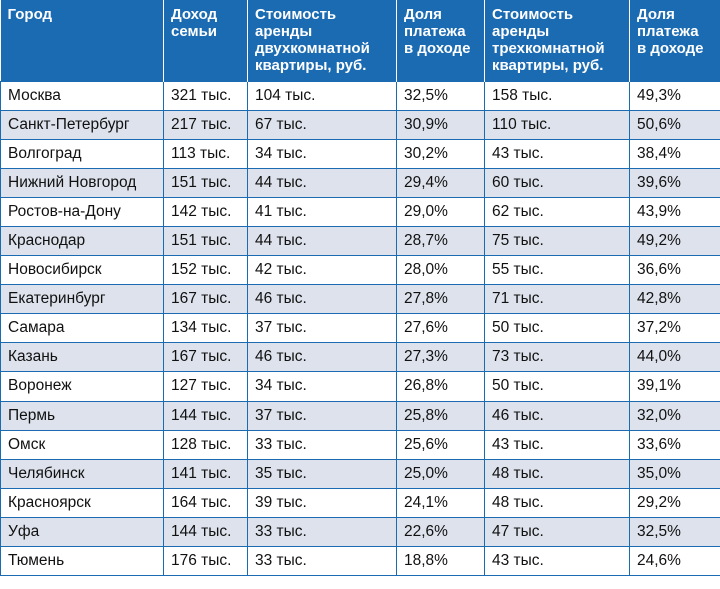  What do you see at coordinates (674, 270) in the screenshot?
I see `three-room-share-cell: 36,6%` at bounding box center [674, 270].